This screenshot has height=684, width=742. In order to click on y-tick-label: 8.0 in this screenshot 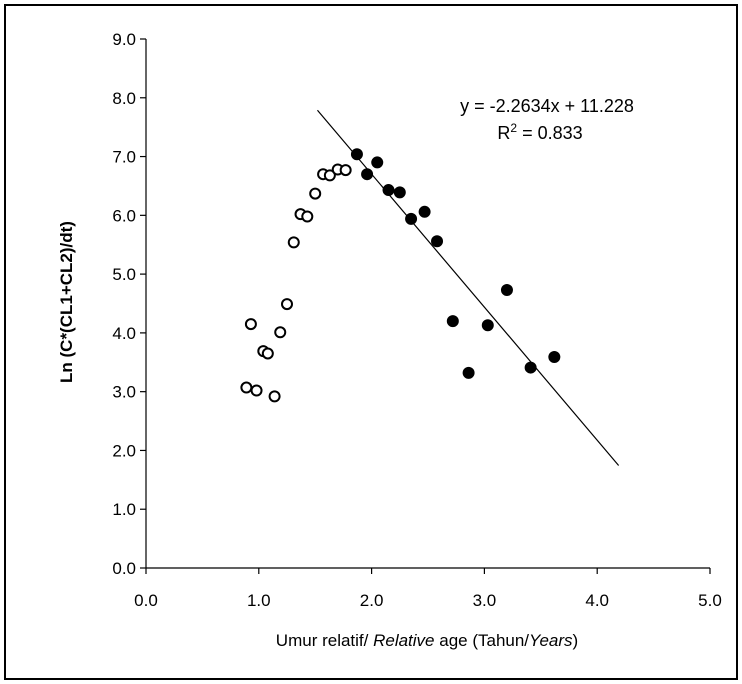, I will do `click(124, 98)`.